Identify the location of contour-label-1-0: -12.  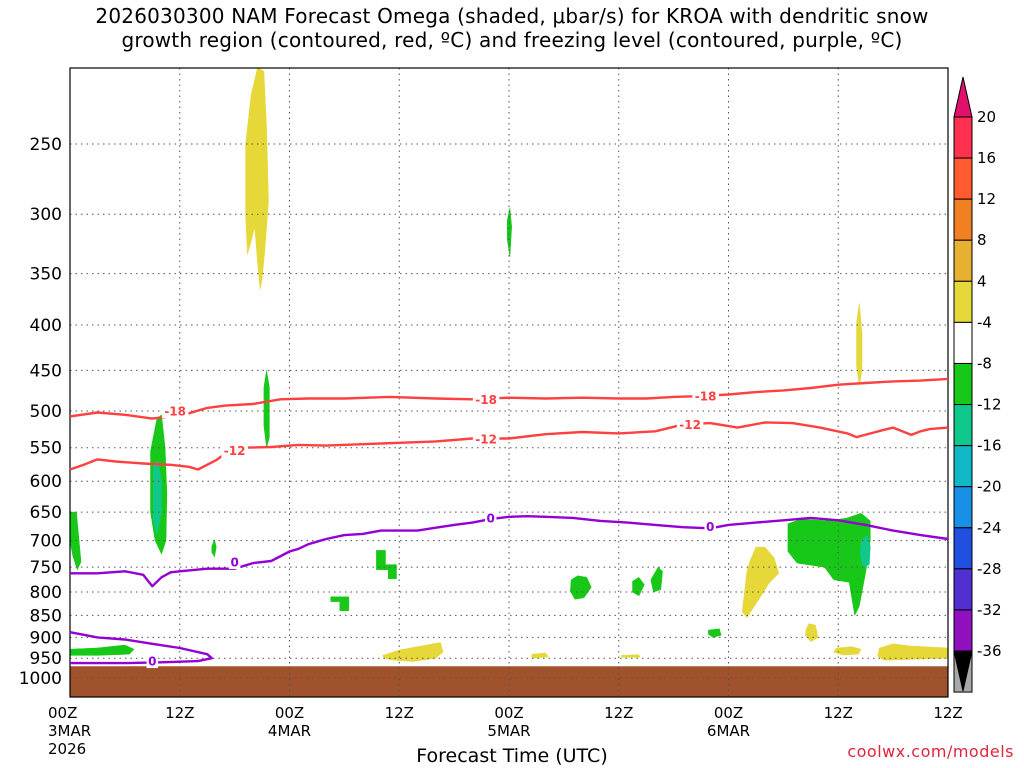
(235, 451).